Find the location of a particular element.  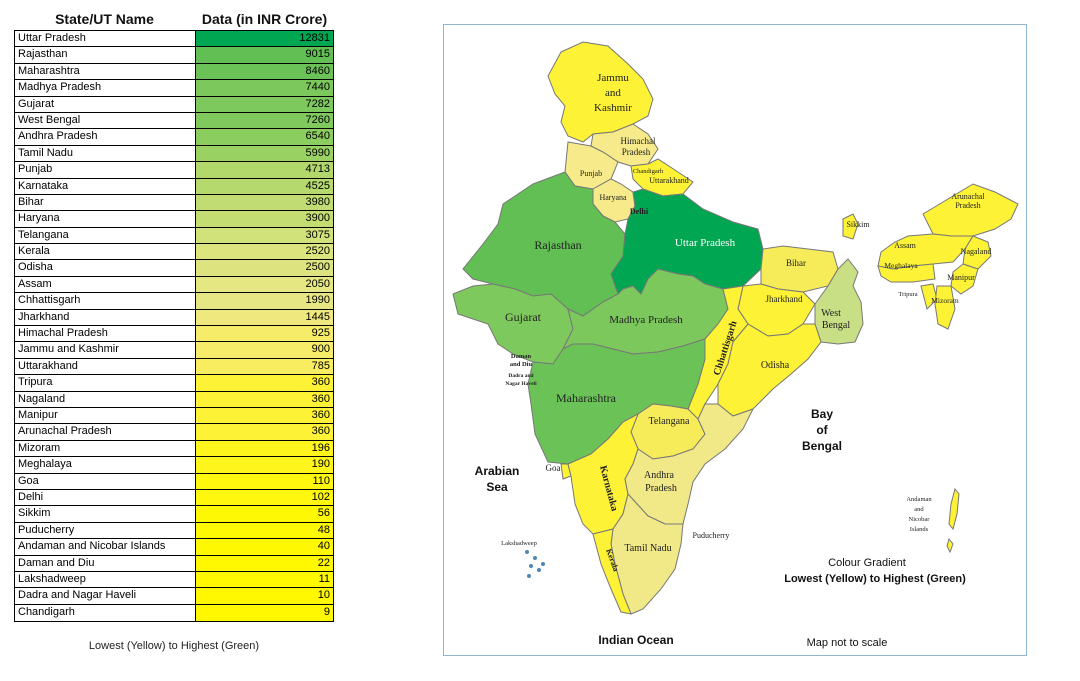

state-name-cell: Meghalaya is located at coordinates (105, 465).